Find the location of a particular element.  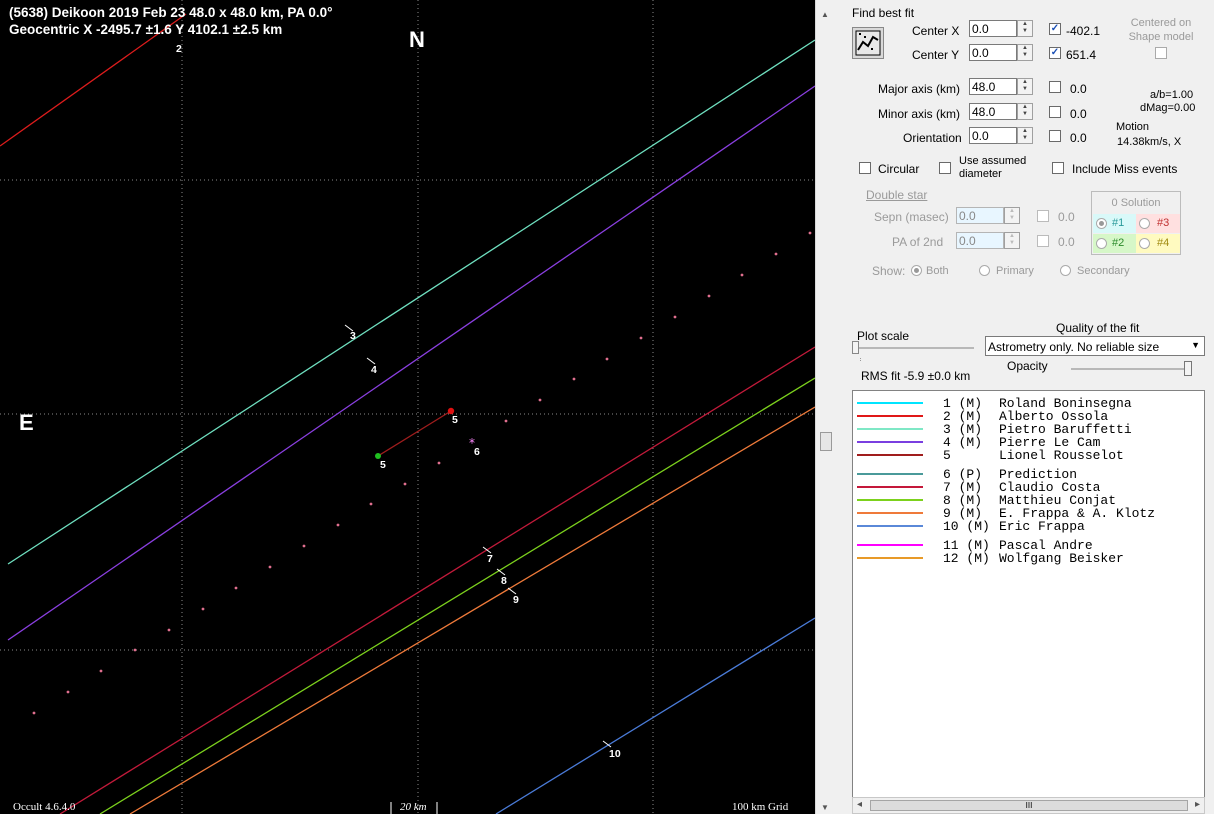

chord-tick is located at coordinates (501, 572).